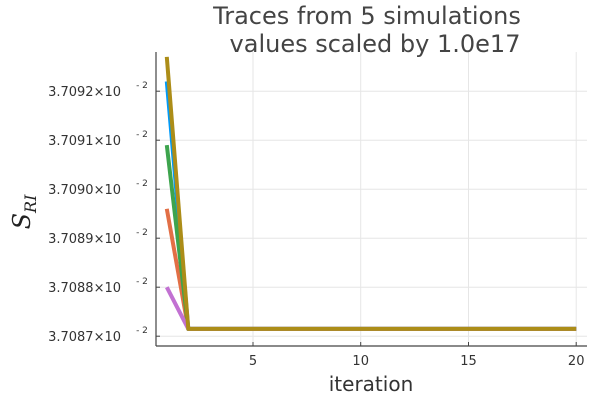  Describe the element at coordinates (360, 361) in the screenshot. I see `x-tick-label: 10` at that location.